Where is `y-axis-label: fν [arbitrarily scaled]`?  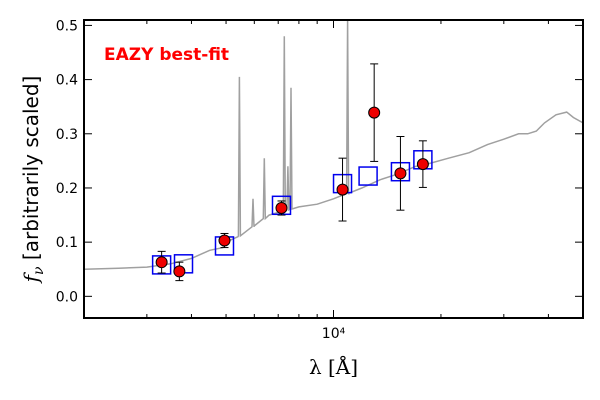 y-axis-label: fν [arbitrarily scaled] is located at coordinates (33, 180).